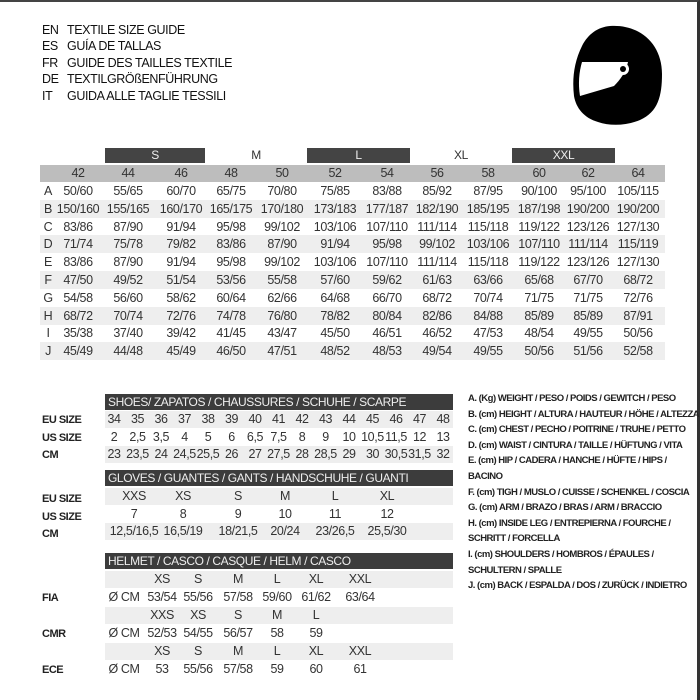 This screenshot has height=700, width=700. I want to click on table-cell: 111/114, so click(588, 244).